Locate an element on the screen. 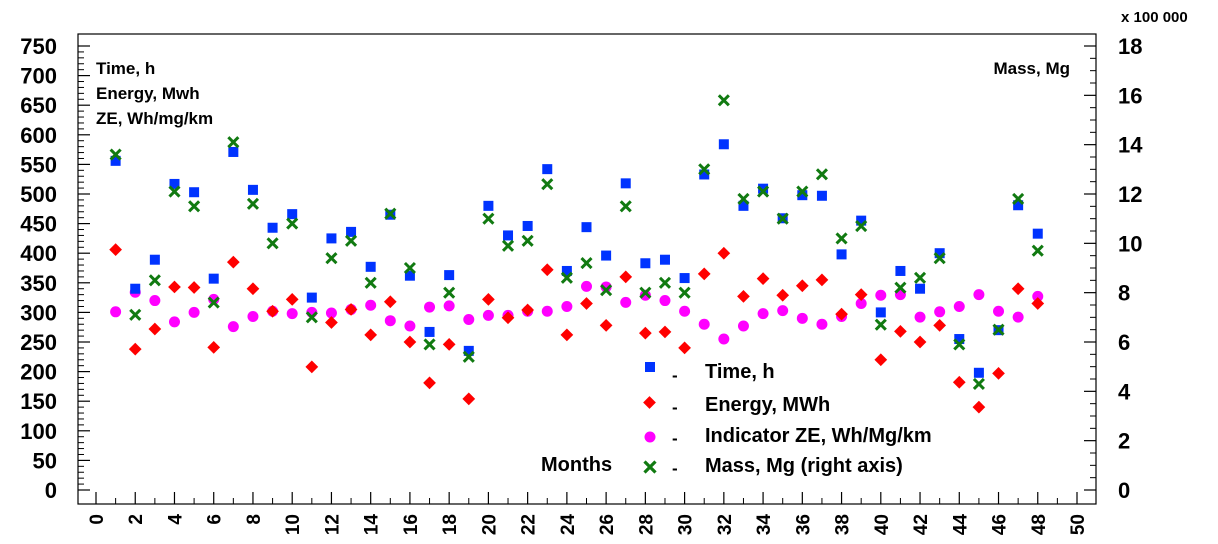 This screenshot has width=1218, height=544. y-left-tick-label: 150 is located at coordinates (38, 401).